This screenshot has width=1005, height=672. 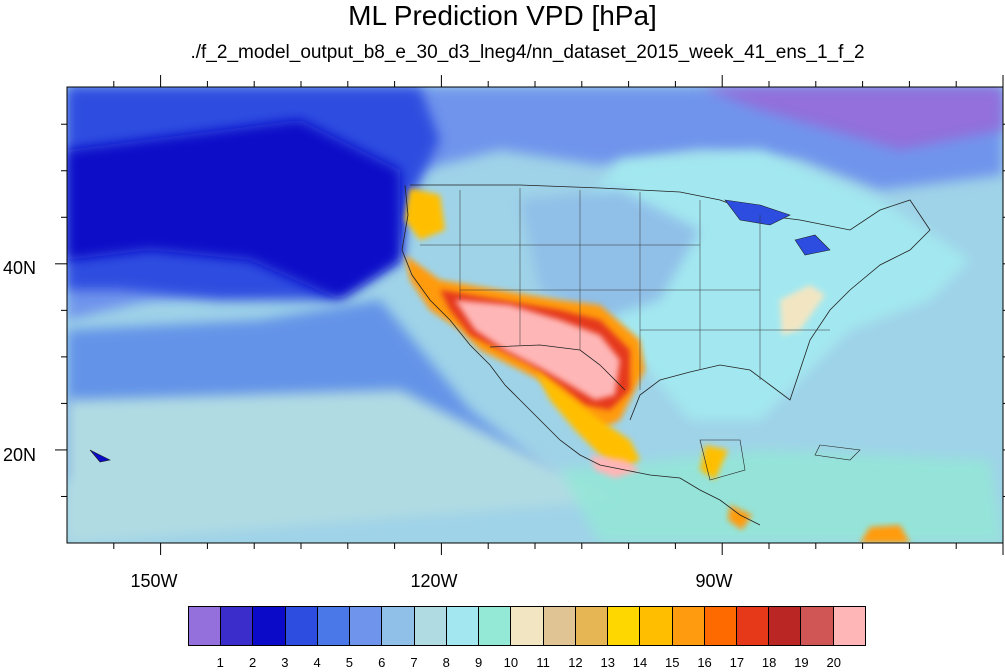 What do you see at coordinates (575, 662) in the screenshot?
I see `colorbar-label: 12` at bounding box center [575, 662].